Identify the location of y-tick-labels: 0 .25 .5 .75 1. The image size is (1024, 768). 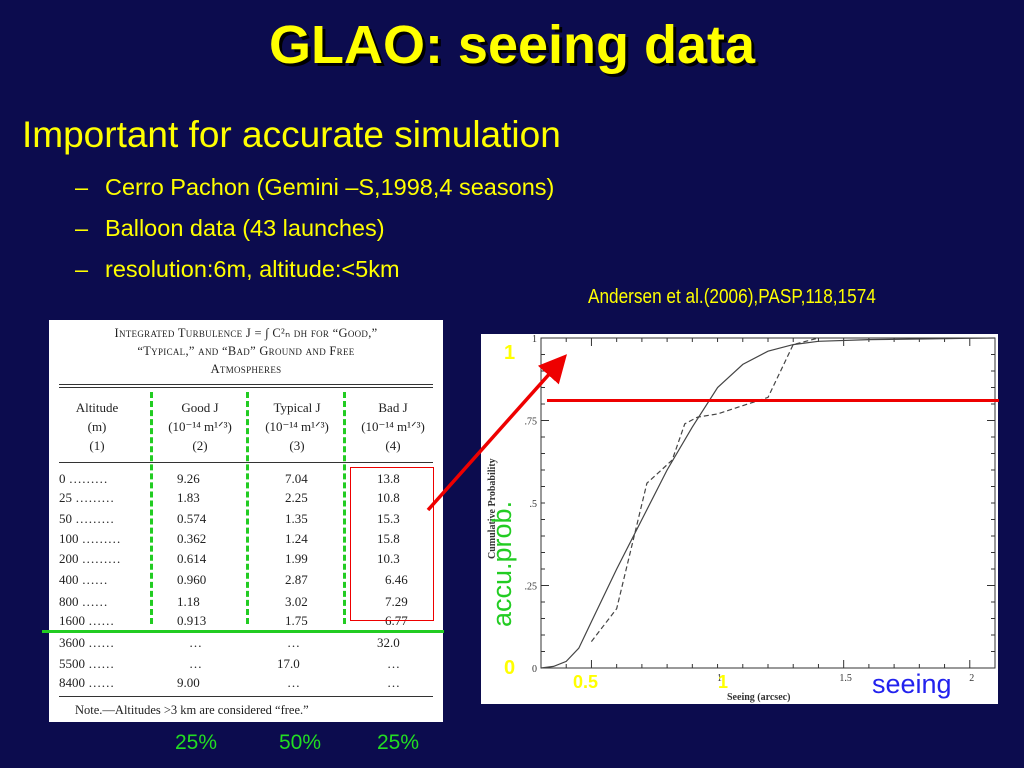
(531, 504).